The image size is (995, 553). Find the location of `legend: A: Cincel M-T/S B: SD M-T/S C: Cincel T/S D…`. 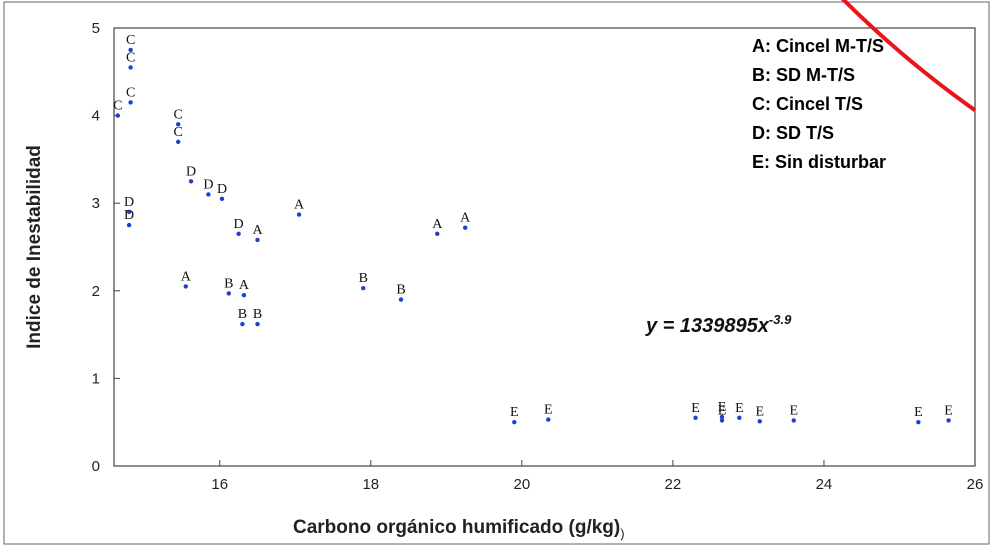

legend: A: Cincel M-T/S B: SD M-T/S C: Cincel T/S D… is located at coordinates (819, 104).